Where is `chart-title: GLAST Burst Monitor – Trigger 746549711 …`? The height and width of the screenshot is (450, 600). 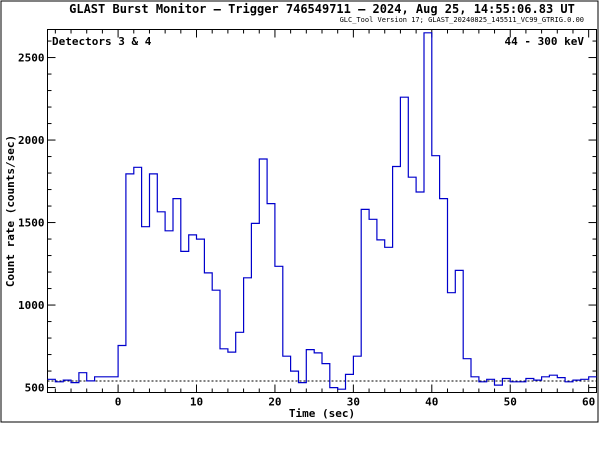
chart-title: GLAST Burst Monitor – Trigger 746549711 … is located at coordinates (322, 9).